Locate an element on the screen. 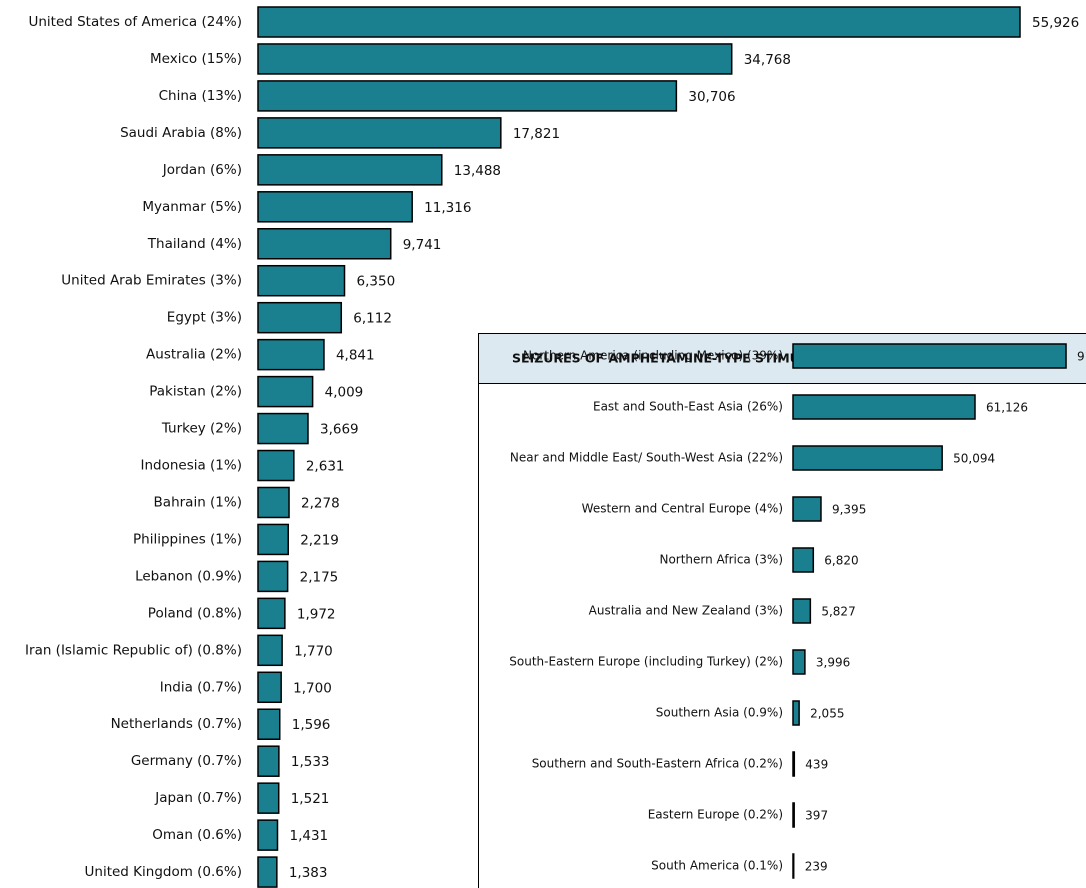 This screenshot has height=888, width=1086. value-label: 4,009 is located at coordinates (344, 393).